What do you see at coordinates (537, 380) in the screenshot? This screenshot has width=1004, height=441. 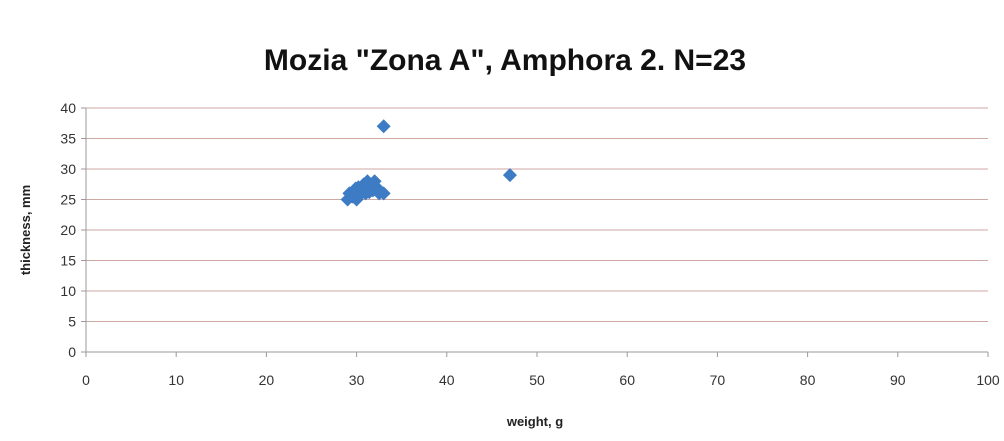 I see `x-tick-label-50: 50` at bounding box center [537, 380].